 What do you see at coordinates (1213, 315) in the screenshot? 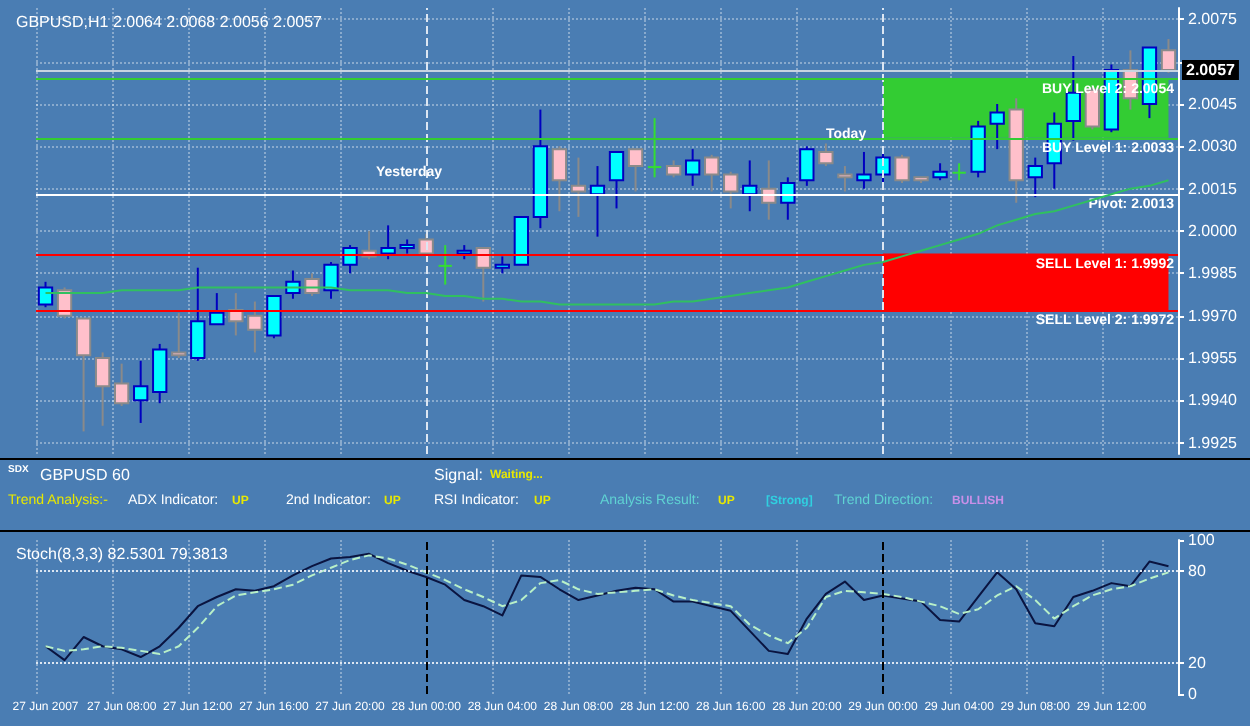
I see `y-tick-label: 1.9970` at bounding box center [1213, 315].